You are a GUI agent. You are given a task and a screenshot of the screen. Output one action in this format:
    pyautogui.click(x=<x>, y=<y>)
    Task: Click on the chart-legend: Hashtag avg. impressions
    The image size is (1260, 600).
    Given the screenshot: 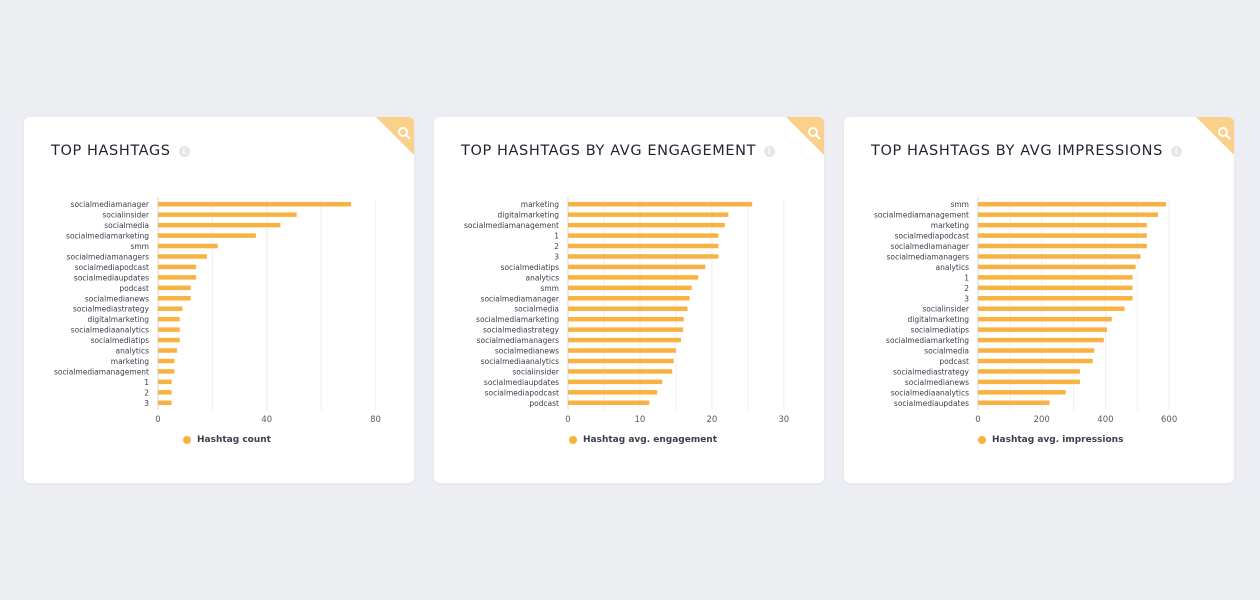 What is the action you would take?
    pyautogui.click(x=1050, y=440)
    